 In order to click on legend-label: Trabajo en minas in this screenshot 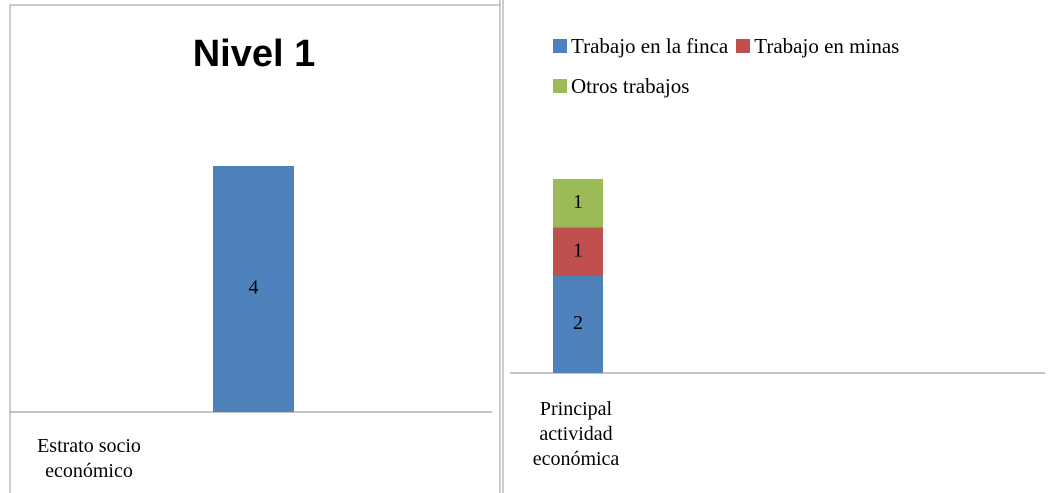, I will do `click(827, 45)`.